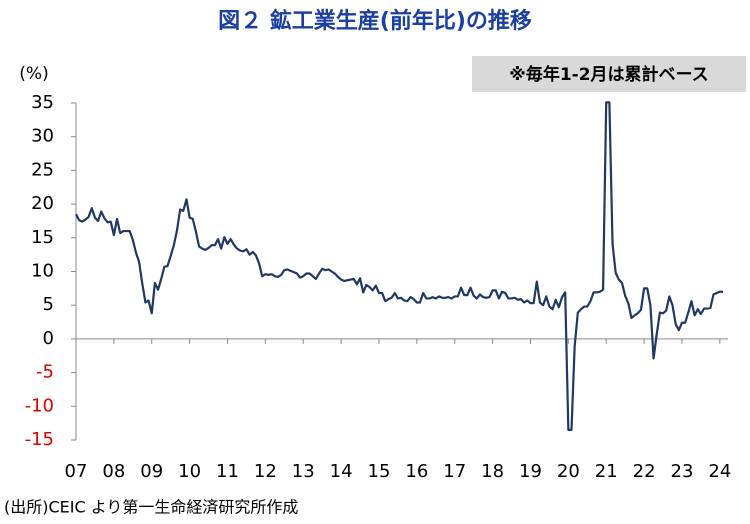 The width and height of the screenshot is (750, 524). What do you see at coordinates (416, 471) in the screenshot?
I see `x-tick-label: 16` at bounding box center [416, 471].